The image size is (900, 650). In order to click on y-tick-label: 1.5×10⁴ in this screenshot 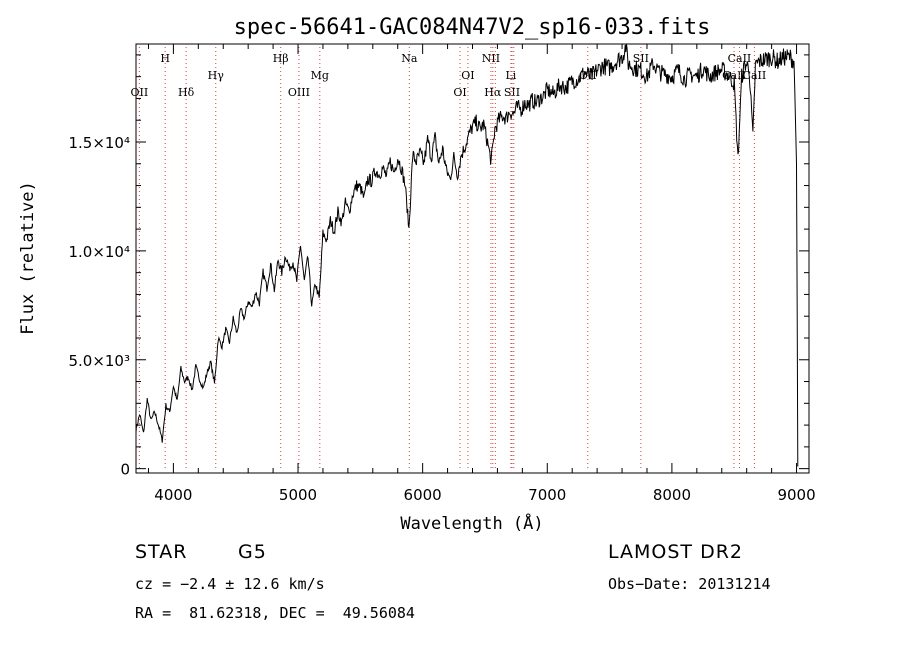, I will do `click(99, 143)`.